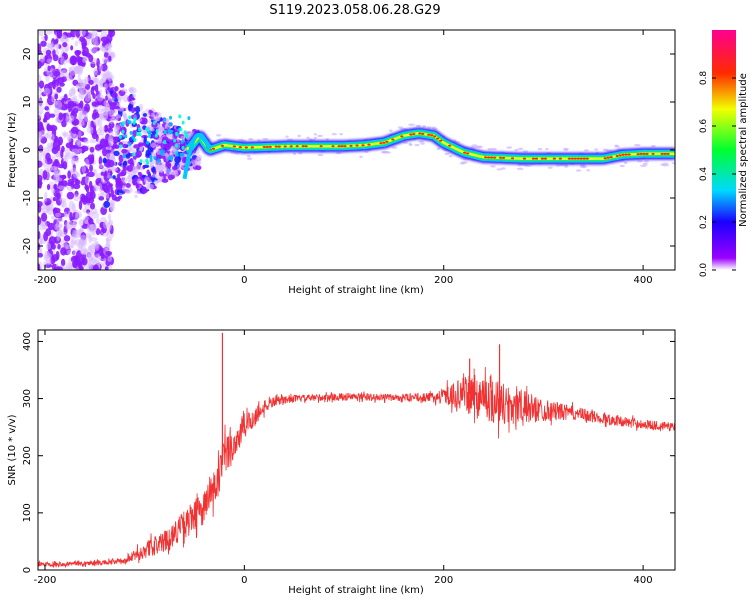  What do you see at coordinates (27, 198) in the screenshot?
I see `spectrogram-y-tick-label: -10` at bounding box center [27, 198].